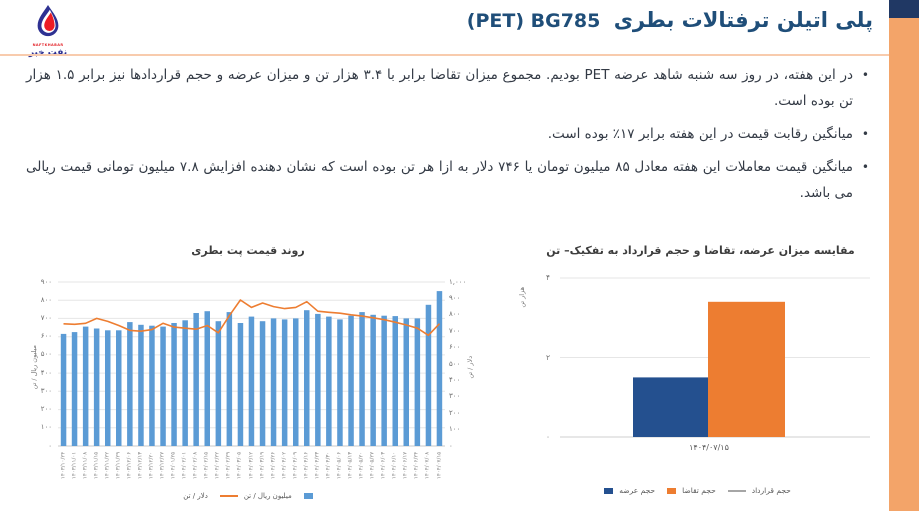 Image resolution: width=919 pixels, height=511 pixels. What do you see at coordinates (317, 465) in the screenshot?
I see `x-axis-date-label: ۱۴۰۴/۰۴/۲۳` at bounding box center [317, 465].